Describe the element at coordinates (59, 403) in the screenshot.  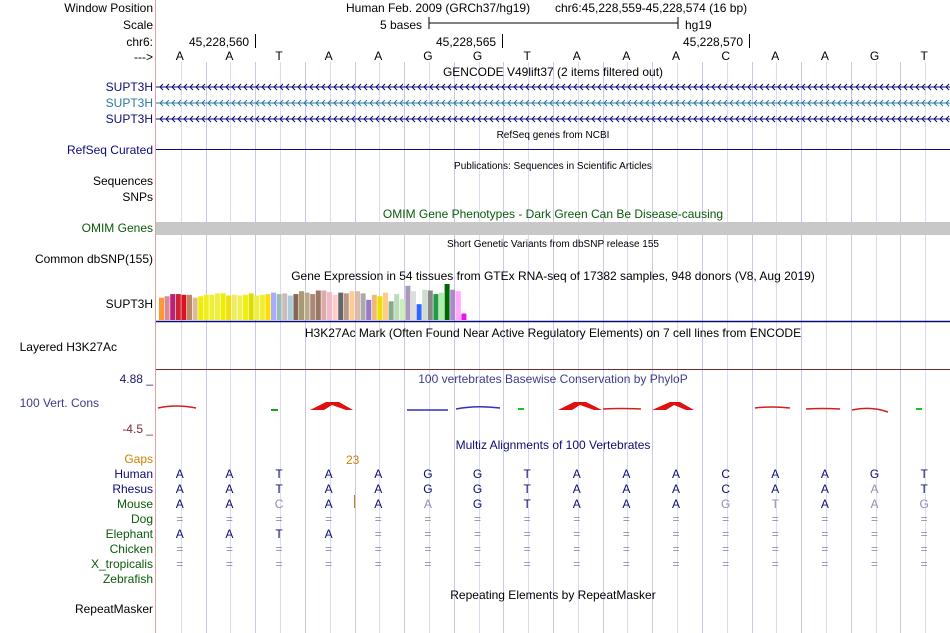
I see `cons-label: 100 Vert. Cons` at that location.